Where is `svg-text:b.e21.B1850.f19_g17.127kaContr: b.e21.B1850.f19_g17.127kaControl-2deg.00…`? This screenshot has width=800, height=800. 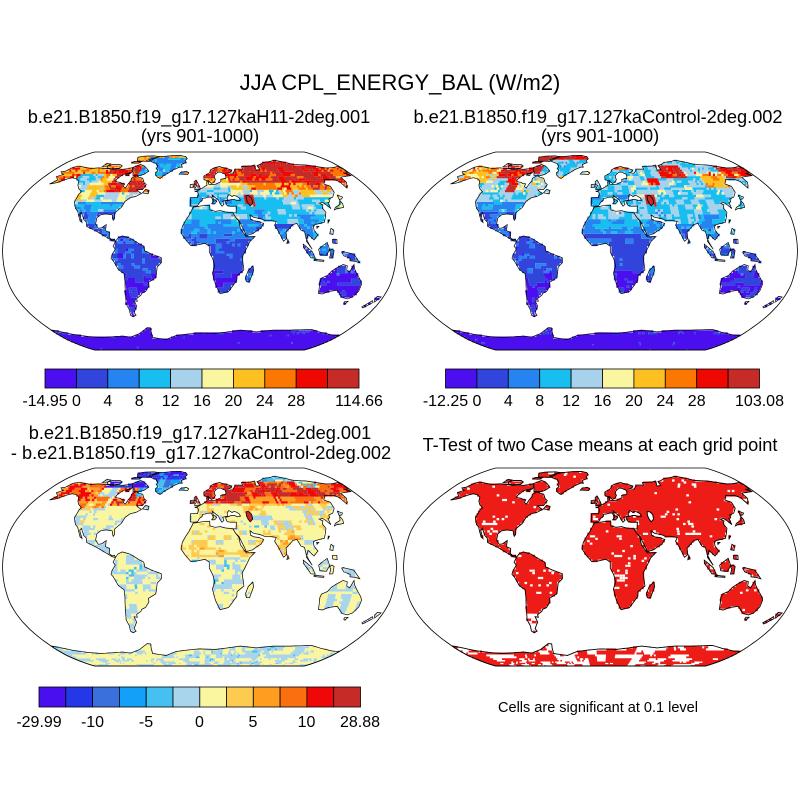
svg-text:b.e21.B1850.f19_g17.127kaContr: b.e21.B1850.f19_g17.127kaControl-2deg.00… is located at coordinates (597, 117).